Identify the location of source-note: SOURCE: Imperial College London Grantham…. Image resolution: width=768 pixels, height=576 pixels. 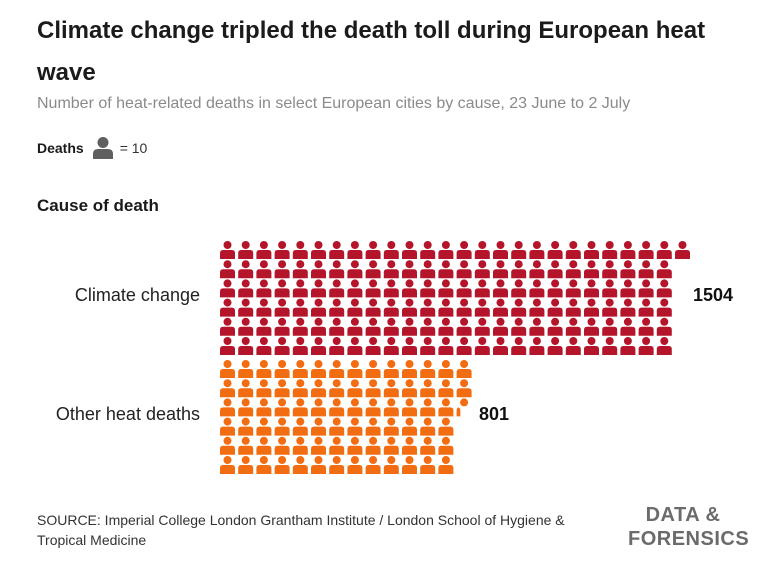
(301, 530).